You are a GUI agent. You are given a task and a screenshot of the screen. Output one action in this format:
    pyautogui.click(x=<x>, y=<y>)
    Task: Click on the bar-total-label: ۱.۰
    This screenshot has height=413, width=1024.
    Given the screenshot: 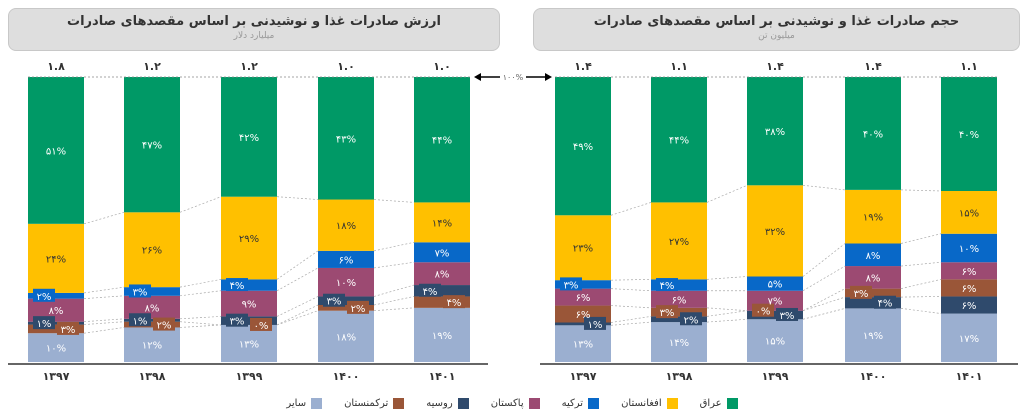 What is the action you would take?
    pyautogui.click(x=346, y=66)
    